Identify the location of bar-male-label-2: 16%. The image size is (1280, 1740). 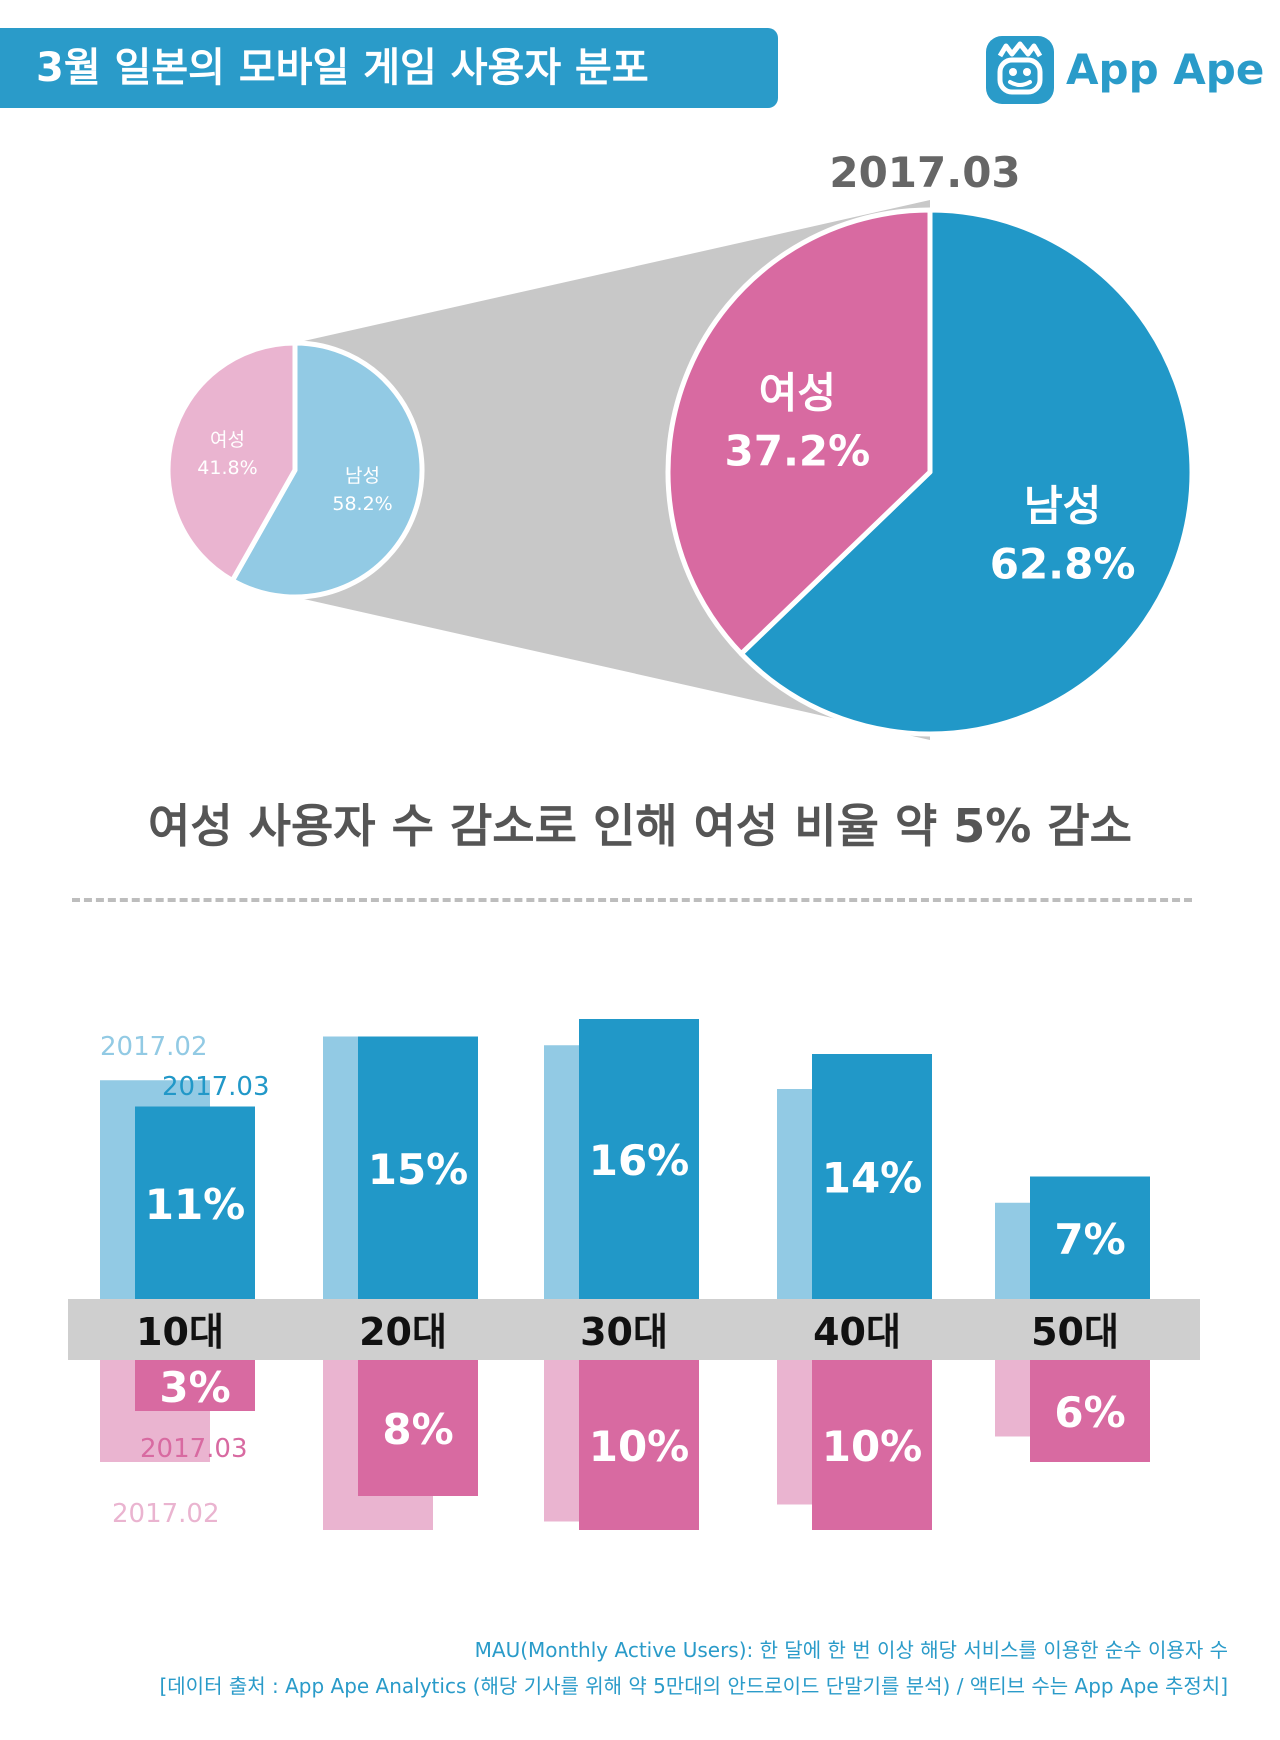
(639, 1160).